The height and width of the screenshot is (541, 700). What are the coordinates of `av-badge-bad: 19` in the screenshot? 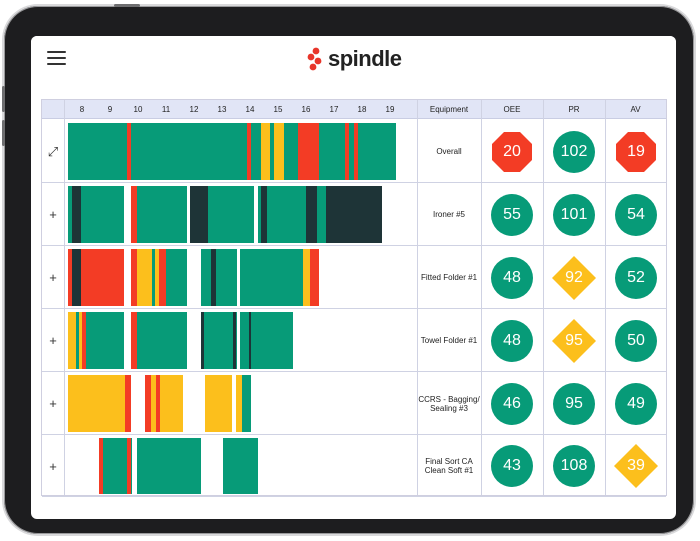 It's located at (636, 152).